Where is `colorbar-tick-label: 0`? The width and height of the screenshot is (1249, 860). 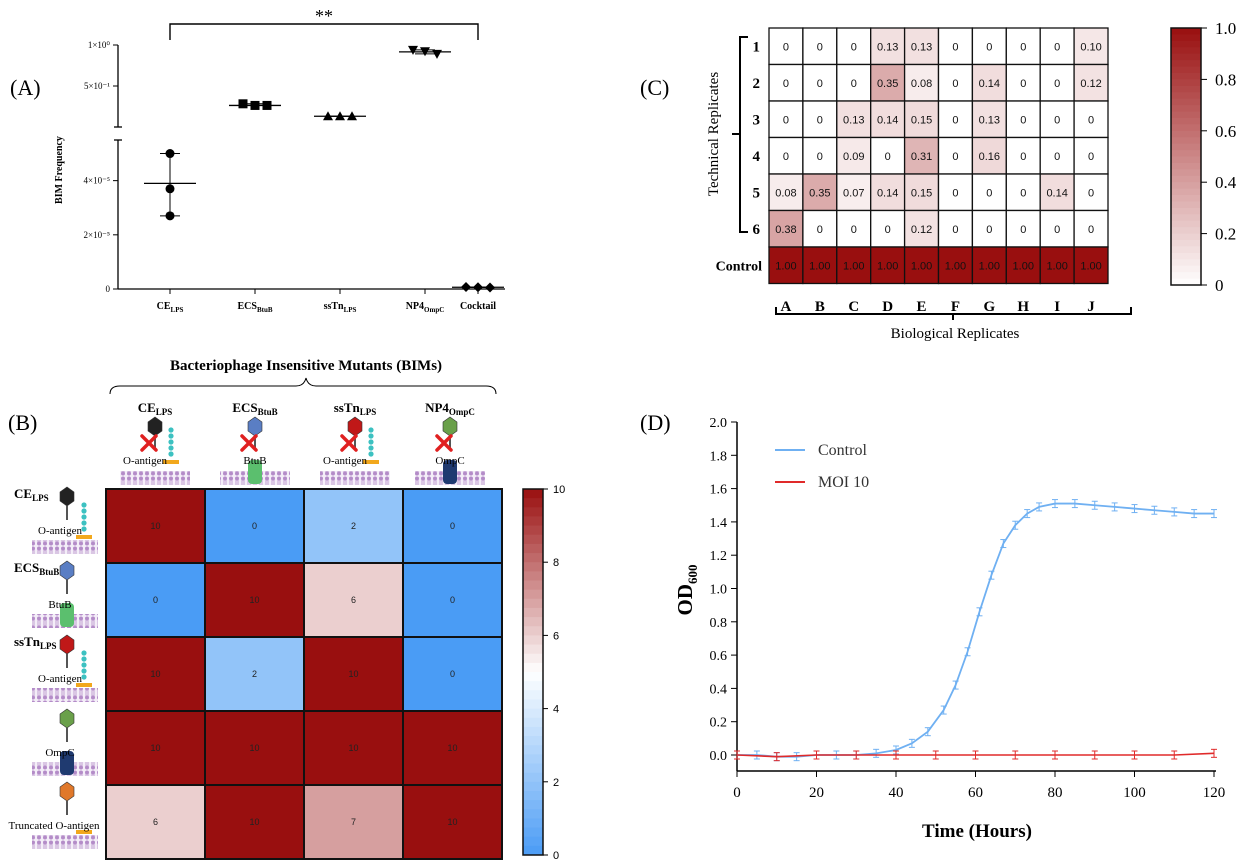
colorbar-tick-label: 0 is located at coordinates (1219, 285).